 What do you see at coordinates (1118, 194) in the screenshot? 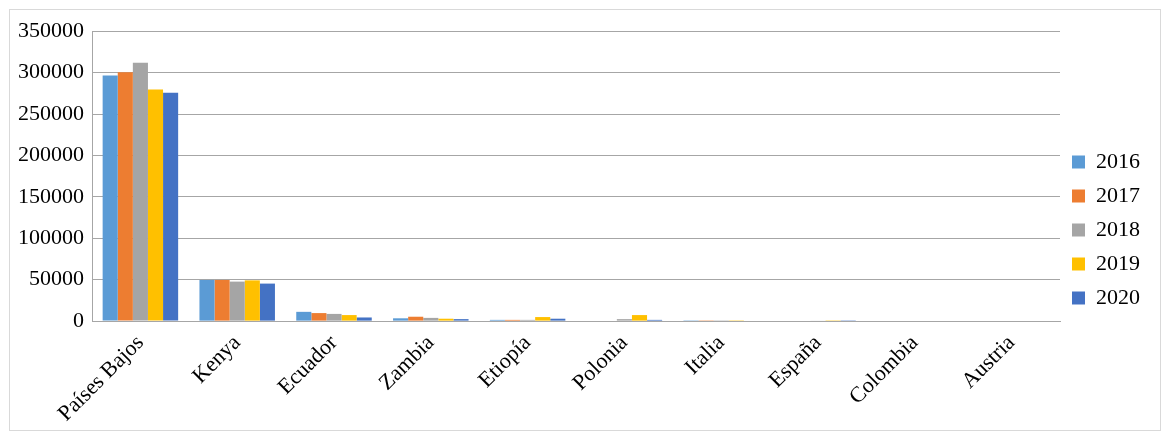
I see `legend-label: 2017` at bounding box center [1118, 194].